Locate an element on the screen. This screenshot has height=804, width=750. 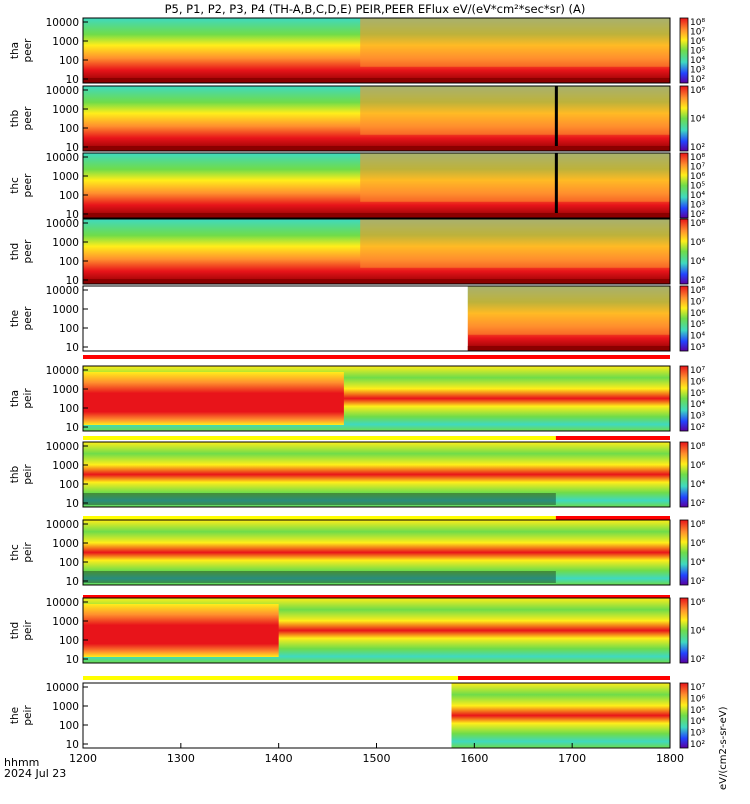
x-tick-label: 1700 is located at coordinates (572, 758).